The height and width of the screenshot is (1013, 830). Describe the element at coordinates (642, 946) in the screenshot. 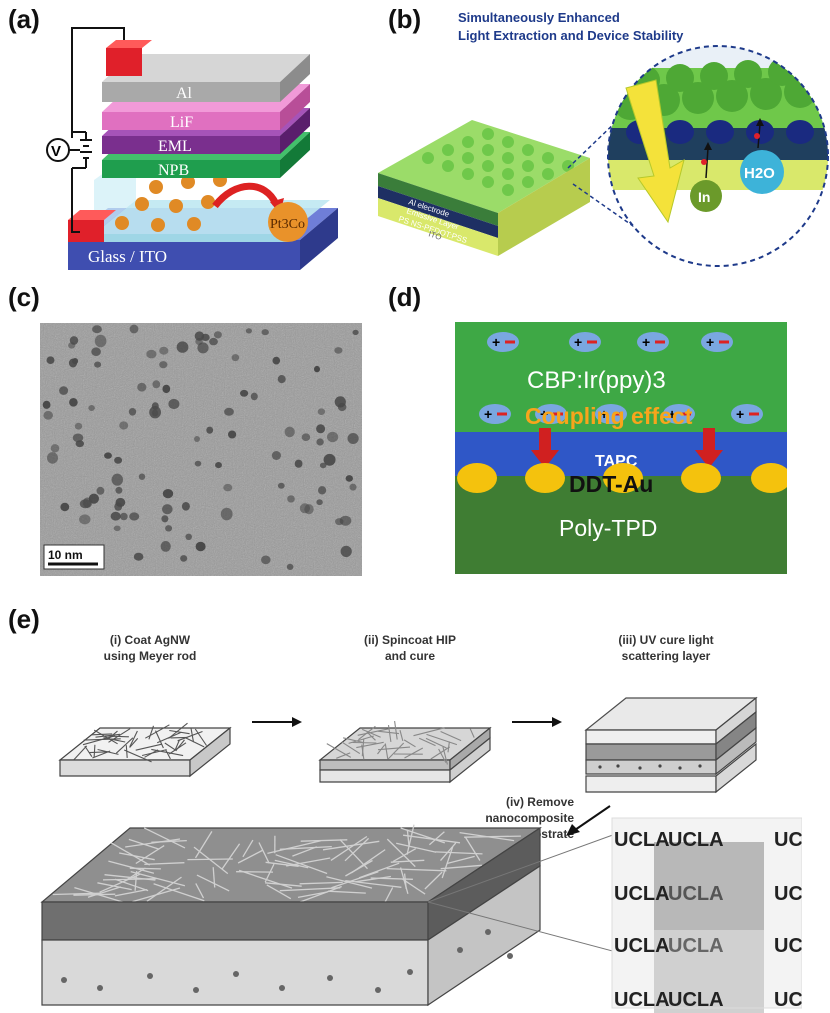

I see `photo-text-7: UCLA` at that location.